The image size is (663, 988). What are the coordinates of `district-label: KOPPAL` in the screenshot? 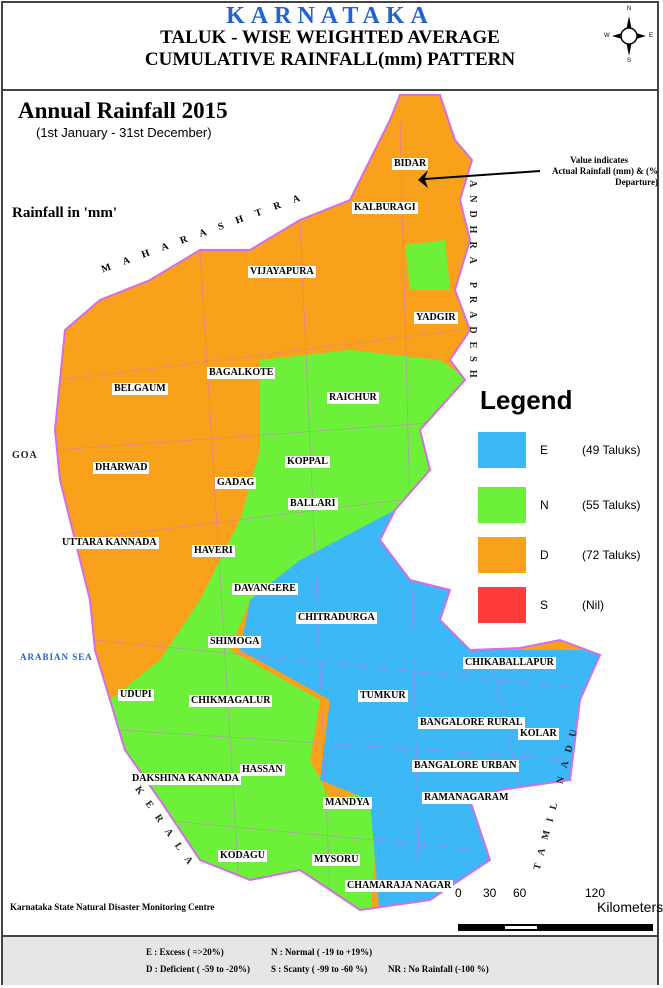 It's located at (307, 462).